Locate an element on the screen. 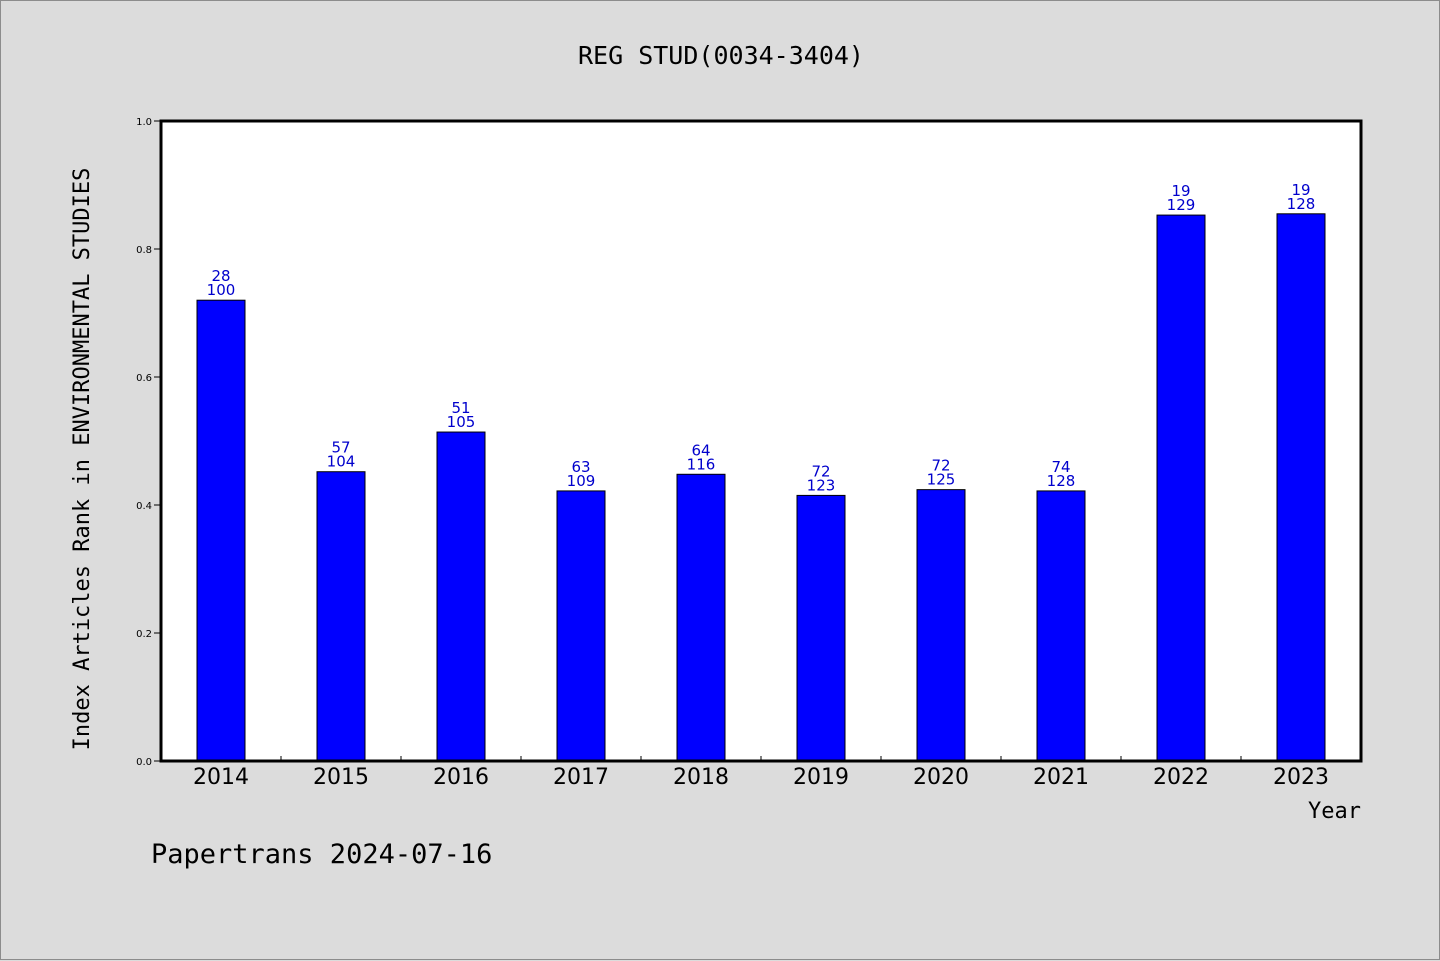 The width and height of the screenshot is (1440, 961). rank-label: 51 is located at coordinates (460, 408).